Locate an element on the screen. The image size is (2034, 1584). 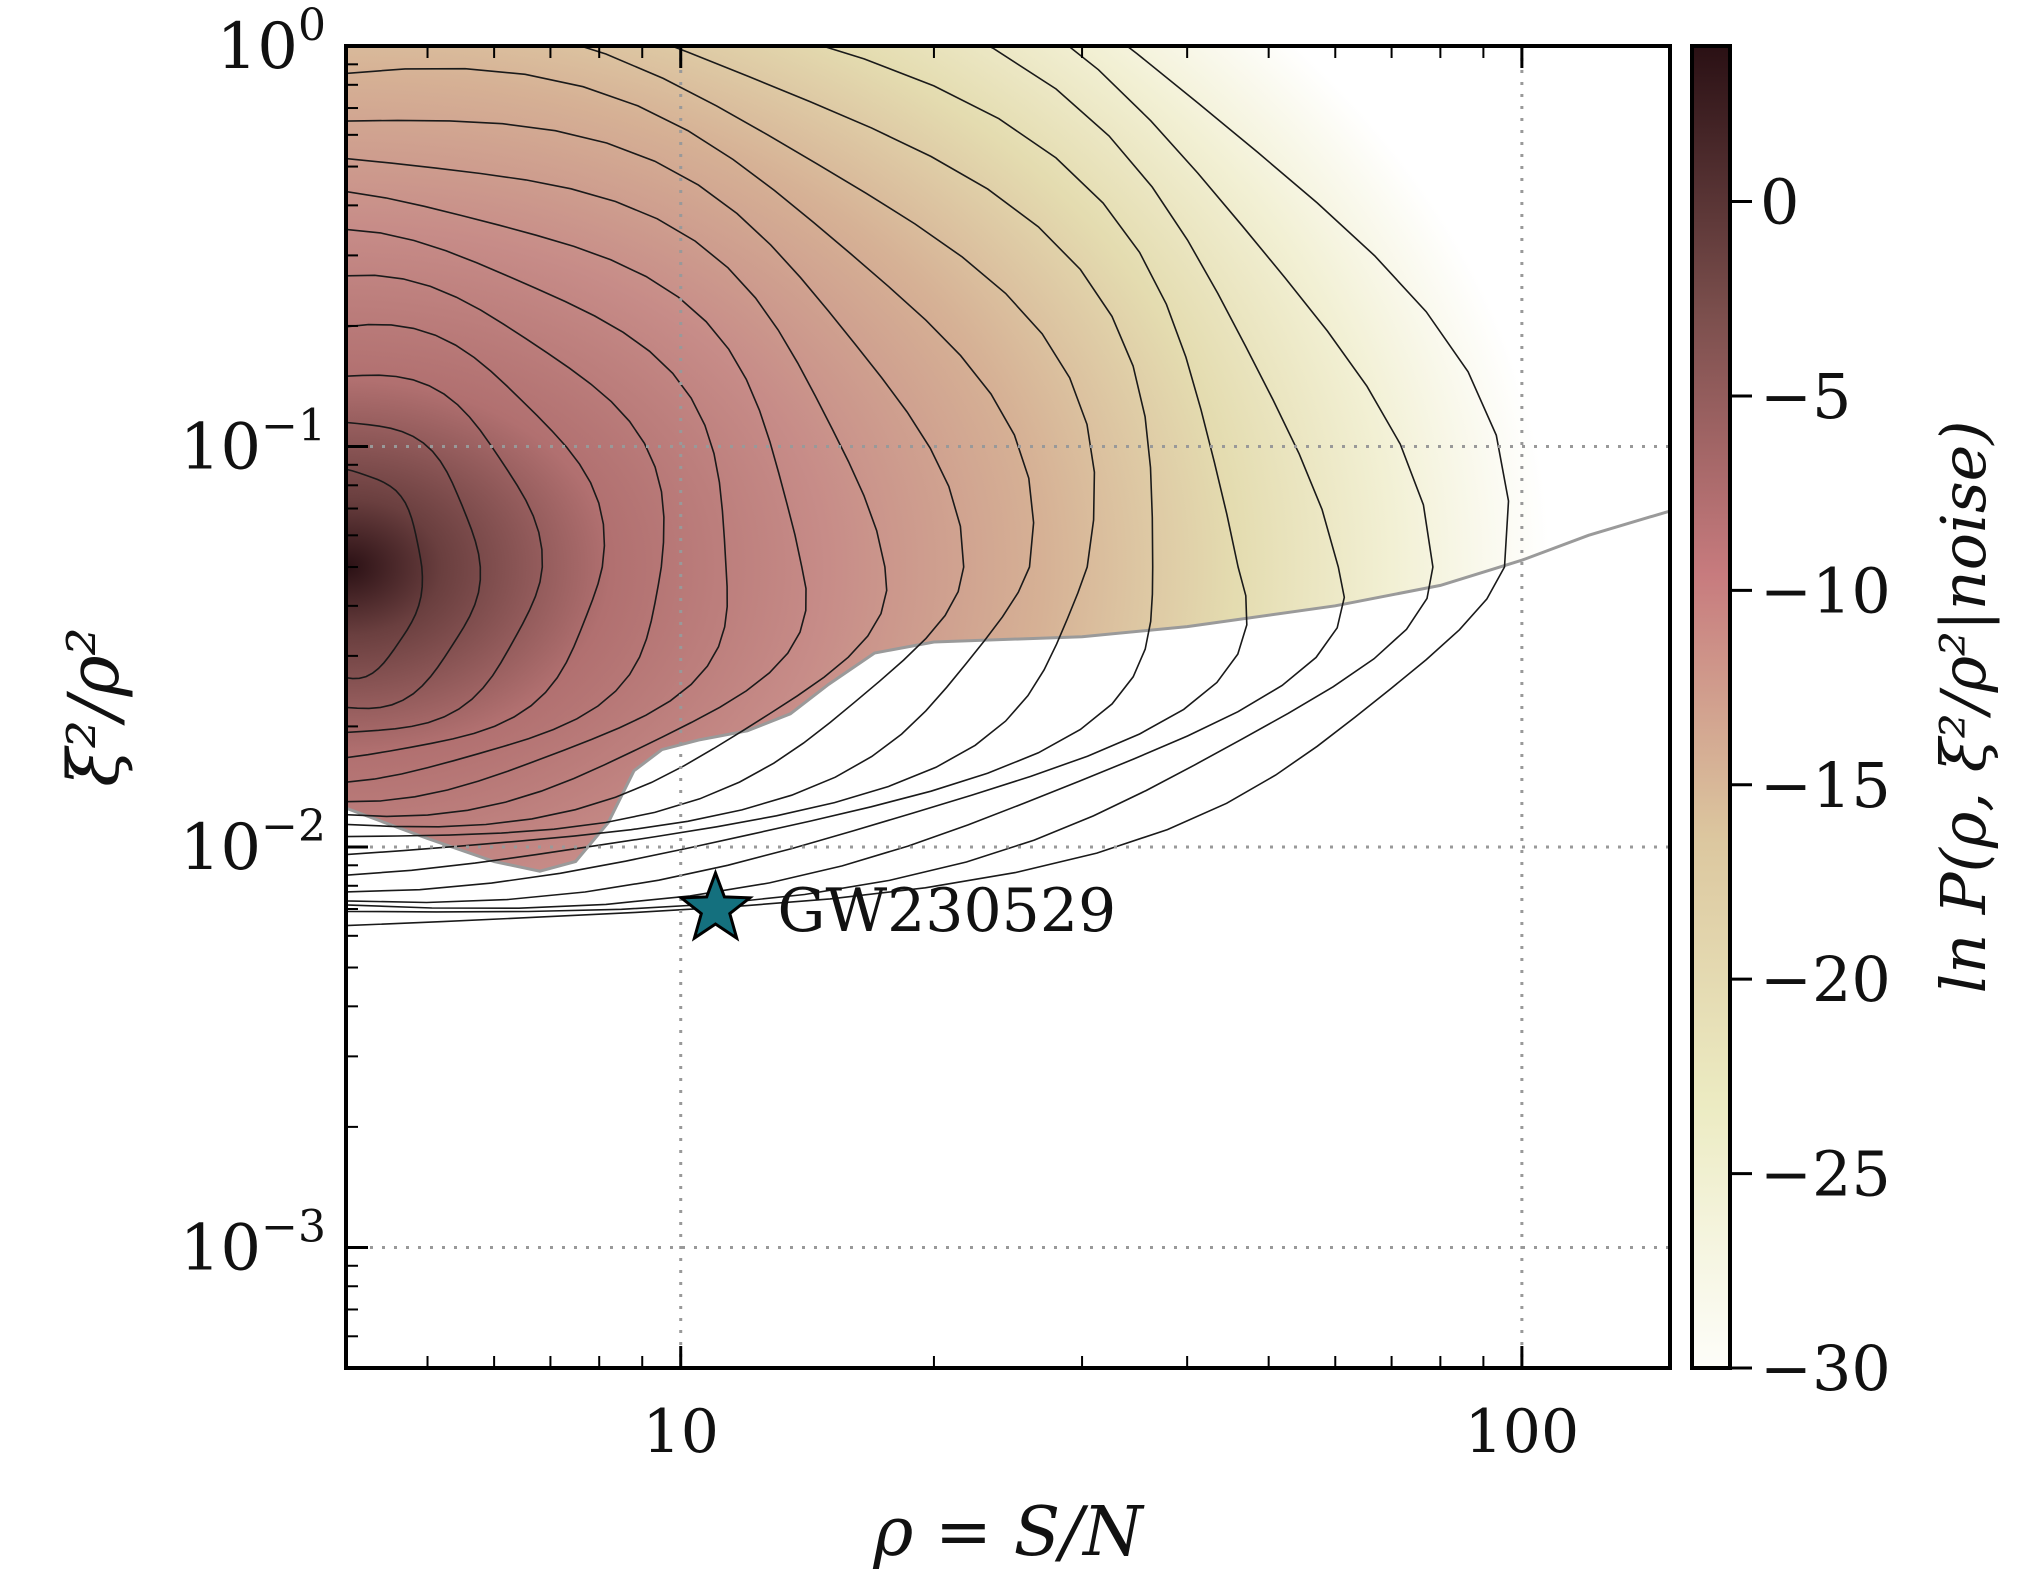
y-axis-title: ξ²/ρ² is located at coordinates (94, 706).